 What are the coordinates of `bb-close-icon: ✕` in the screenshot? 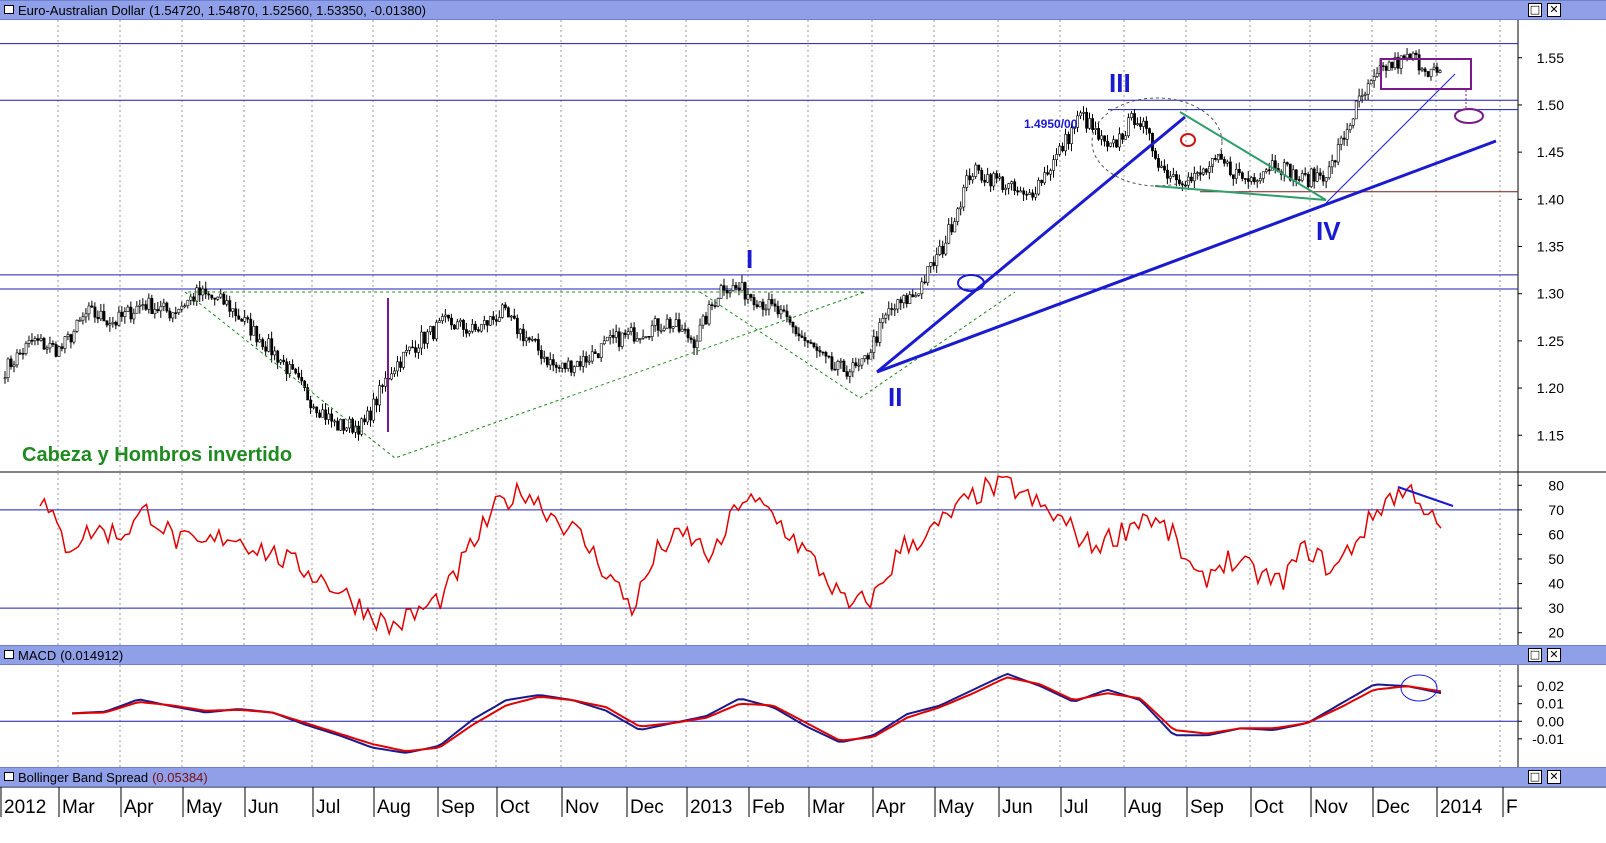 It's located at (1554, 777).